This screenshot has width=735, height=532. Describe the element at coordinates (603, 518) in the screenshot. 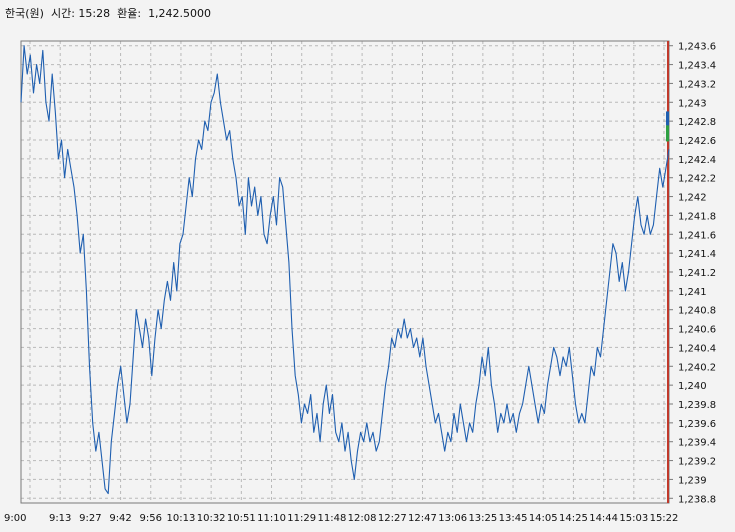

I see `x-tick-label: 14:44` at that location.